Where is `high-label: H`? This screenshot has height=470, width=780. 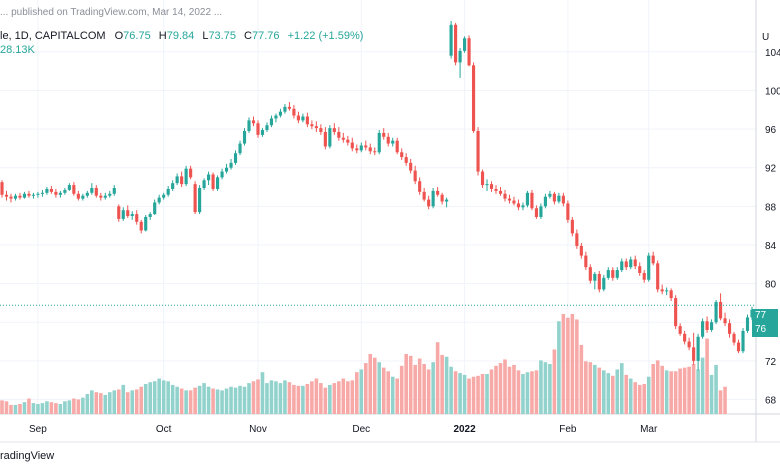 high-label: H is located at coordinates (162, 36).